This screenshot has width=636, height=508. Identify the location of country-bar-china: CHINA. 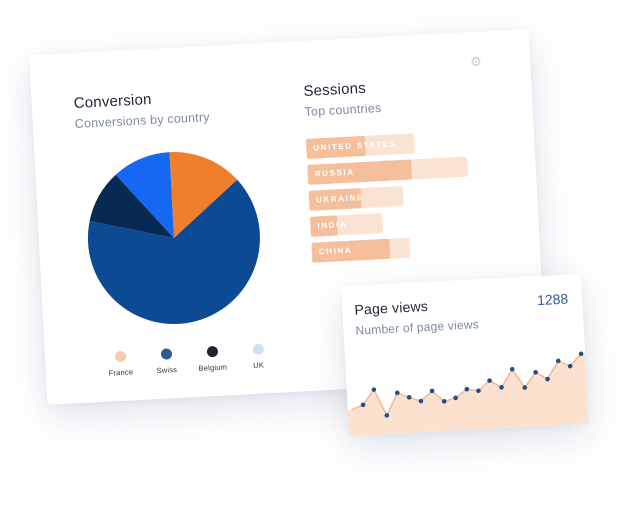
(361, 250).